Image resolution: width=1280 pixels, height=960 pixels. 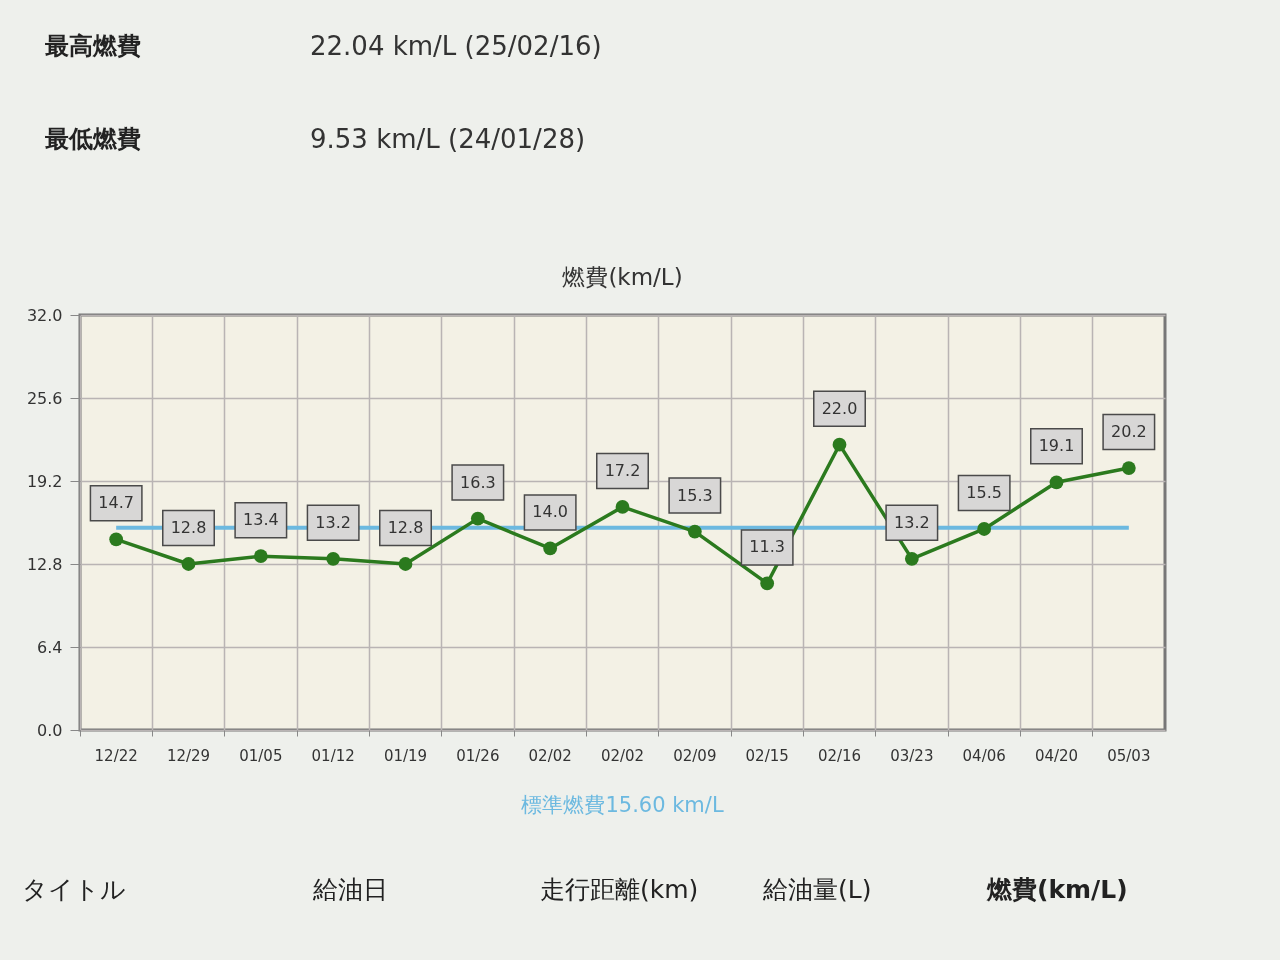 What do you see at coordinates (74, 889) in the screenshot?
I see `text: タイトル` at bounding box center [74, 889].